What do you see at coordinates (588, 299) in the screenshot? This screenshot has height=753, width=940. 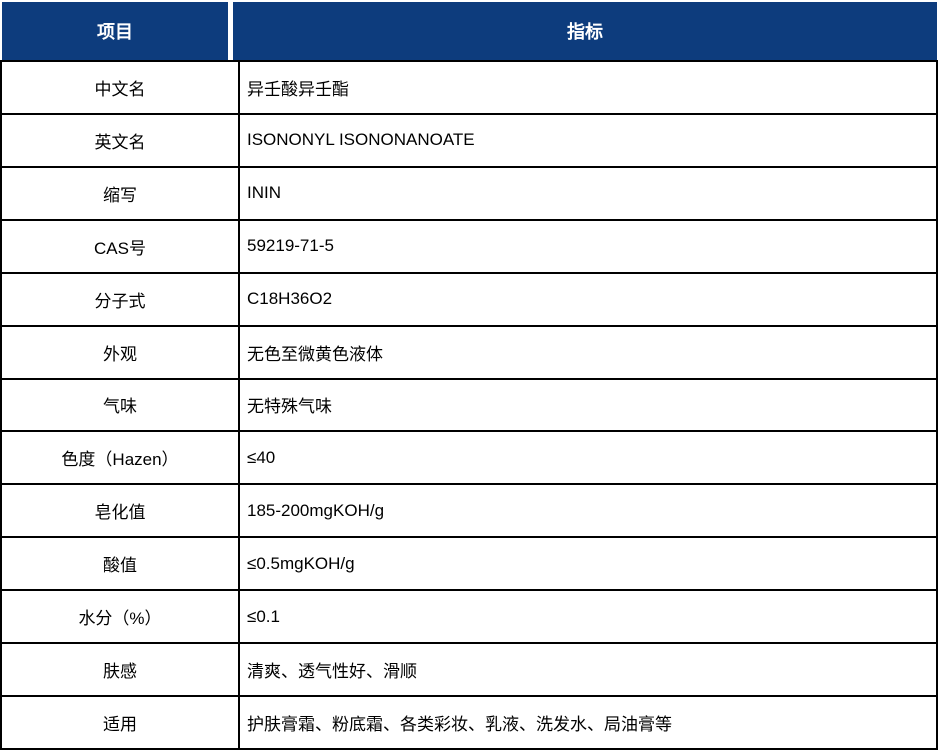 I see `spec-cell: C18H36O2` at bounding box center [588, 299].